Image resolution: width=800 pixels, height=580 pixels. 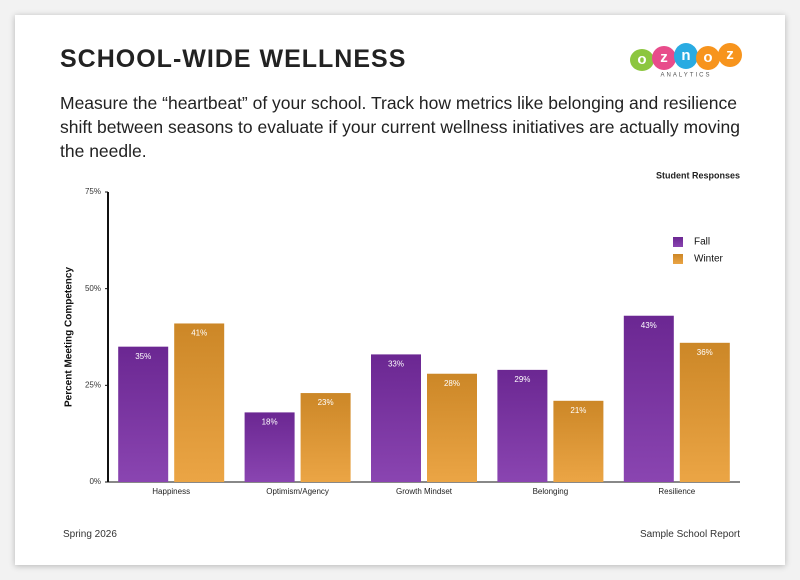 I want to click on value-label: 43%, so click(x=649, y=325).